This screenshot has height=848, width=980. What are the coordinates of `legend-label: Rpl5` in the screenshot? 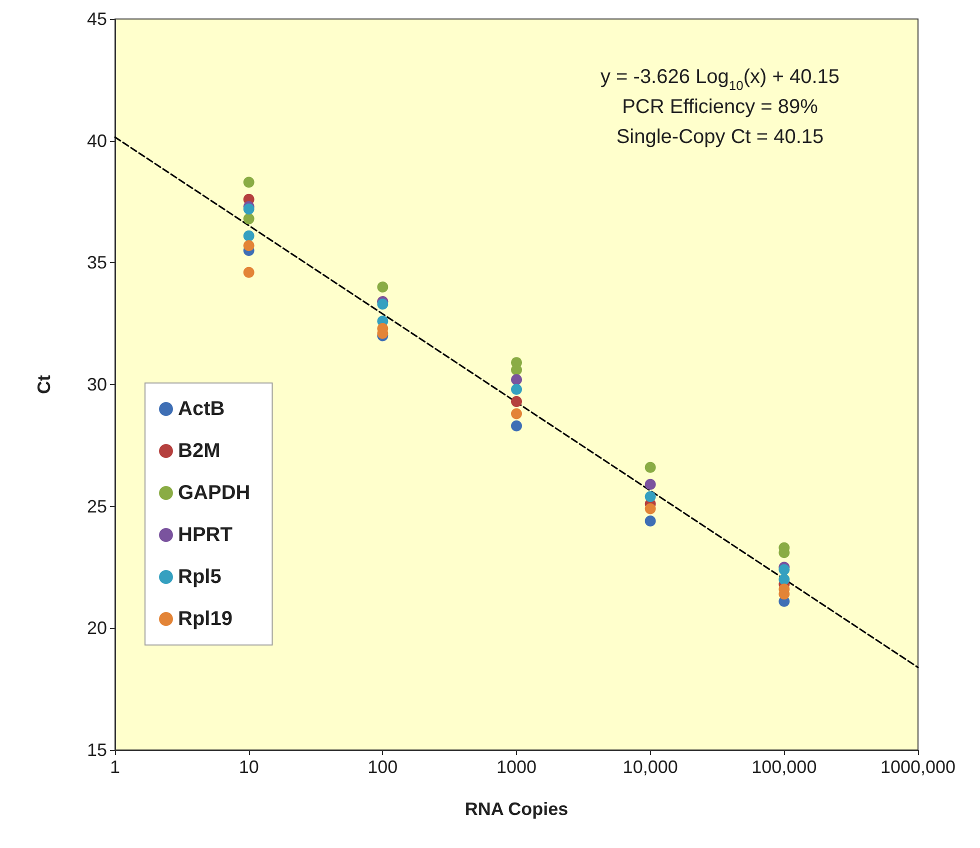 It's located at (200, 577).